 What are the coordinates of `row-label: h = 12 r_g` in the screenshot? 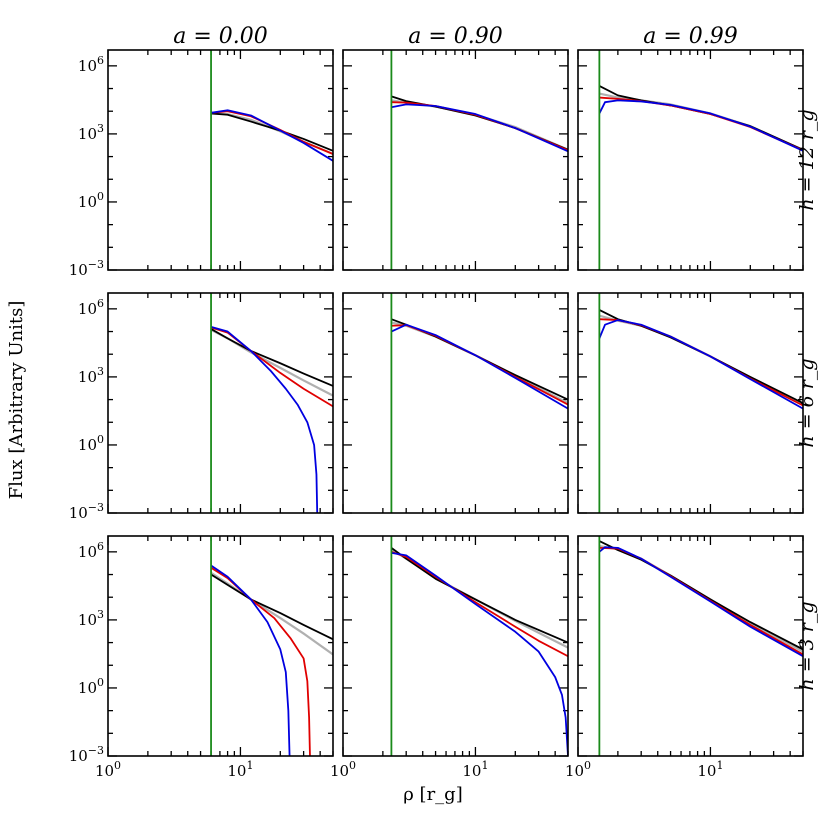 It's located at (807, 159).